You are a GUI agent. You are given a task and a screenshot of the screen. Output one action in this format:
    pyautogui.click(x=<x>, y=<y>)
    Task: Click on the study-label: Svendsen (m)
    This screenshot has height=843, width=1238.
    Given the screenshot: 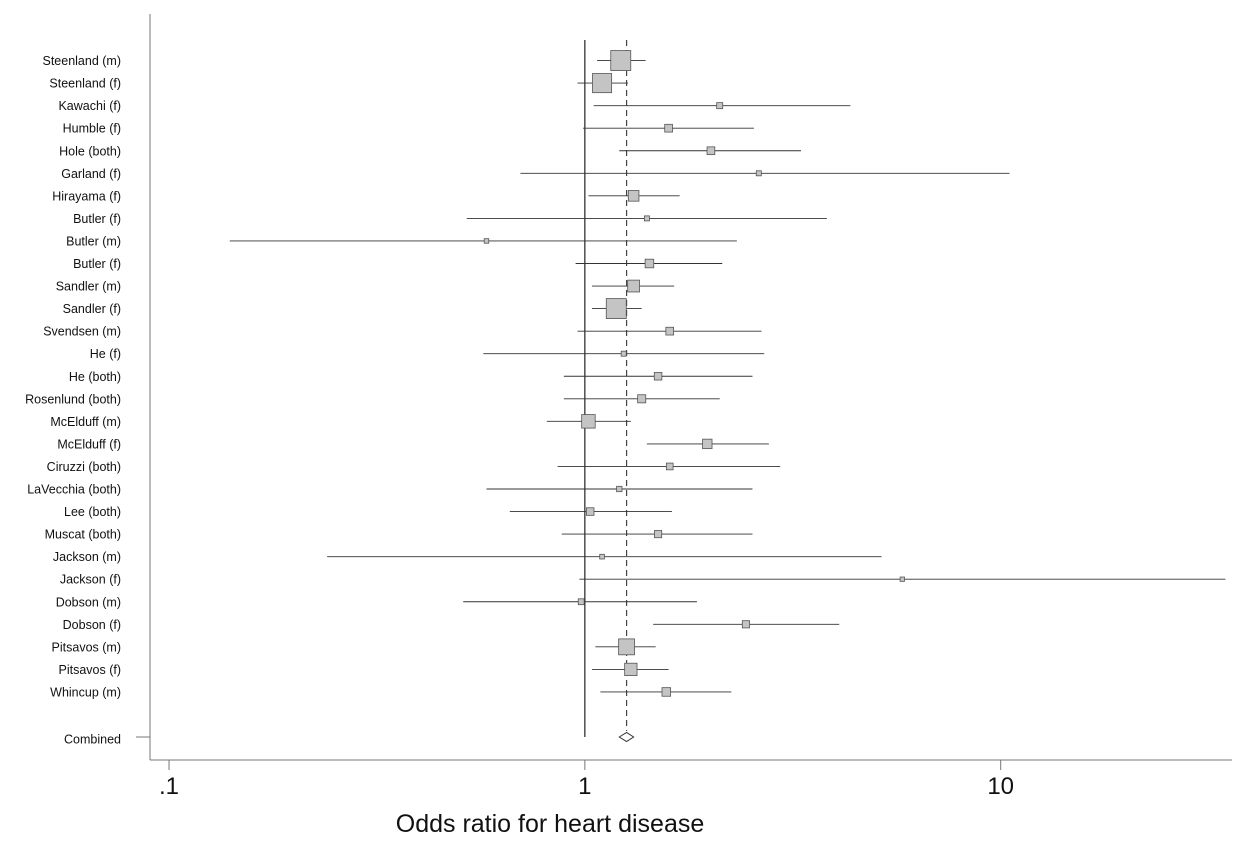 What is the action you would take?
    pyautogui.click(x=82, y=332)
    